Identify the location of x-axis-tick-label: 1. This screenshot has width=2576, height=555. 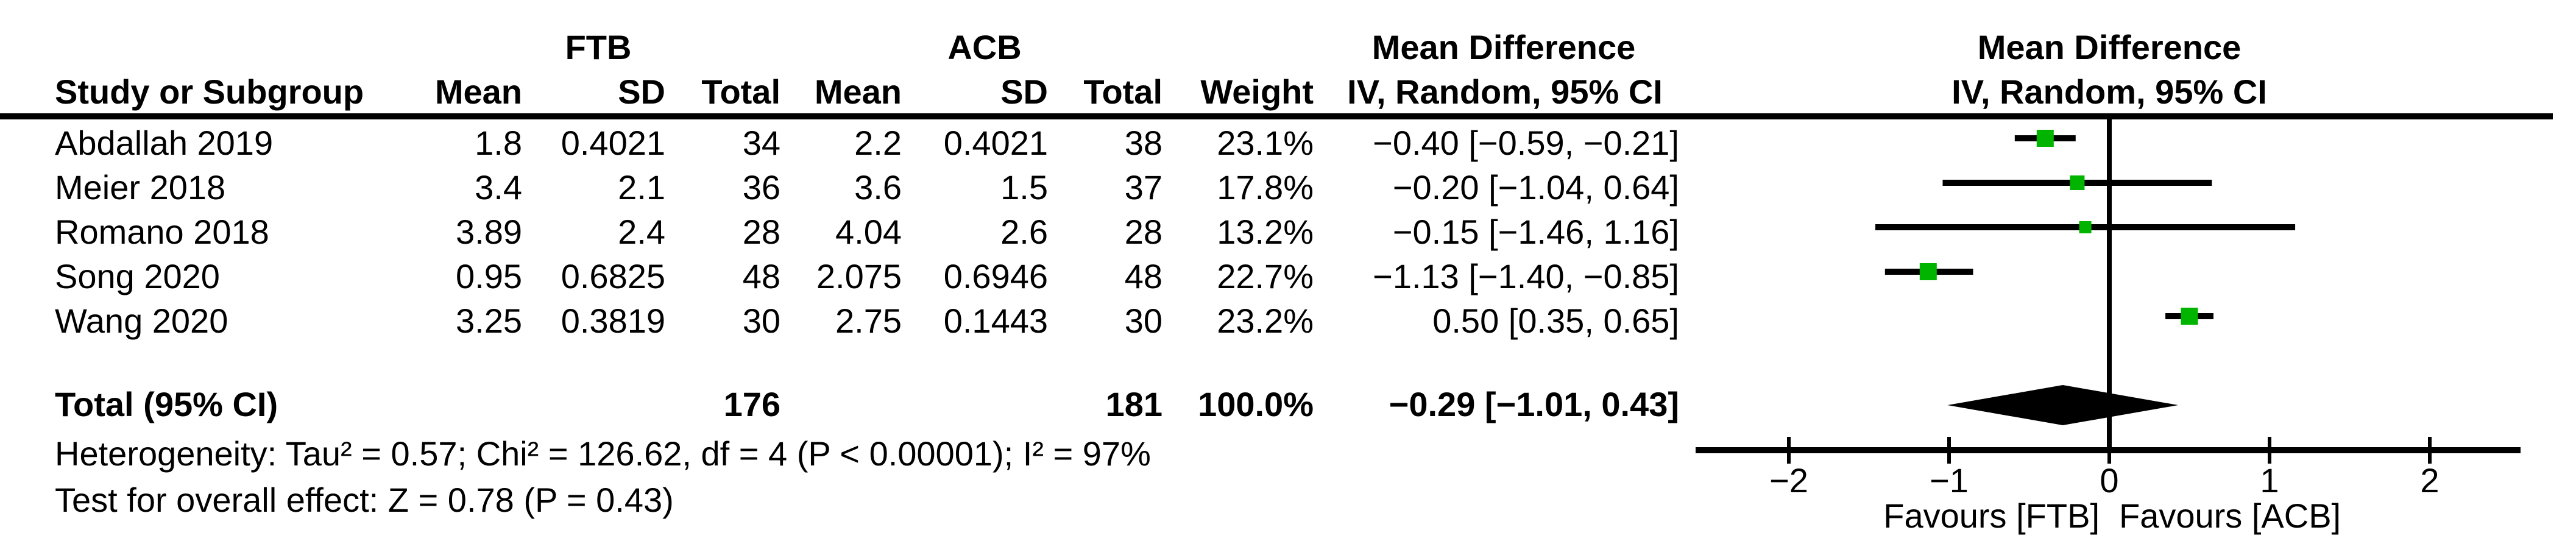
(2269, 480).